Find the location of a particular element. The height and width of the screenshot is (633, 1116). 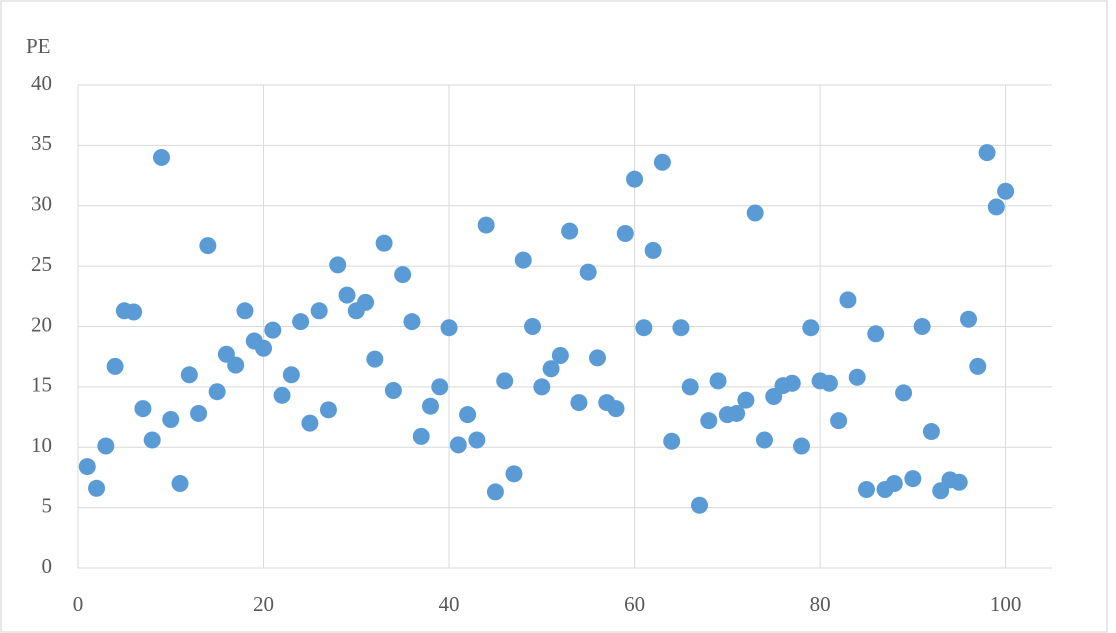

y-tick-label: 30 is located at coordinates (41, 204).